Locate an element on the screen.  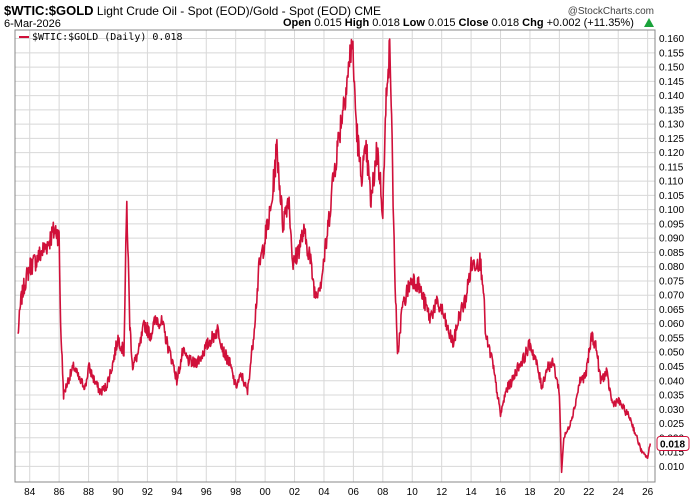
y-tick-label: 0.040 is located at coordinates (671, 381).